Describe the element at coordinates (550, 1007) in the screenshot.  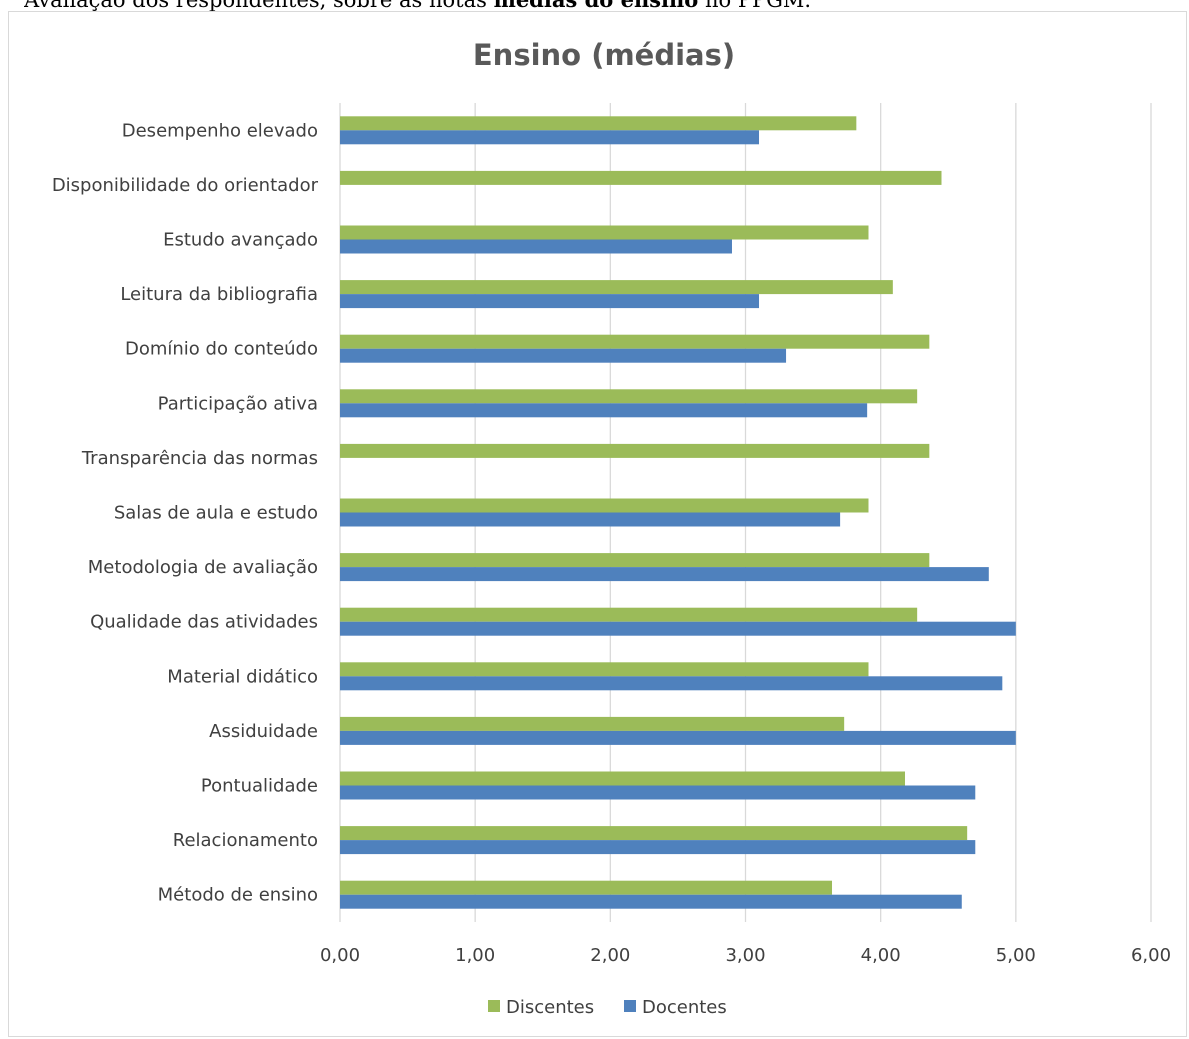
I see `legend-label-discentes: Discentes` at that location.